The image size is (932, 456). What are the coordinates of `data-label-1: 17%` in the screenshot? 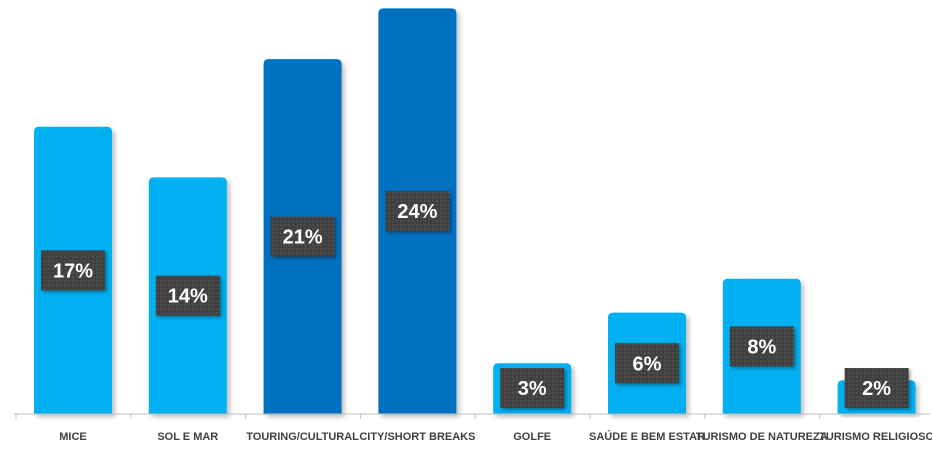 It's located at (73, 270).